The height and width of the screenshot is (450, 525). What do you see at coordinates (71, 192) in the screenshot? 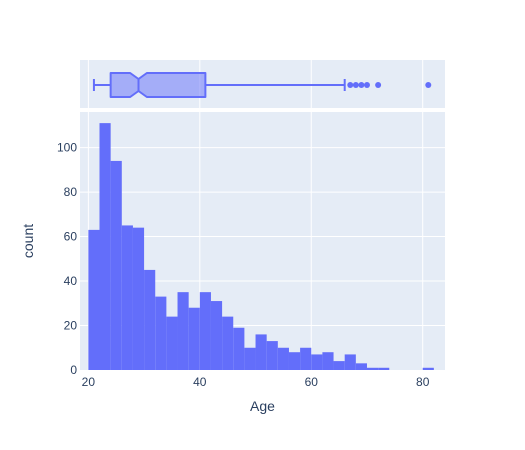
I see `y-tick-label: 80` at bounding box center [71, 192].